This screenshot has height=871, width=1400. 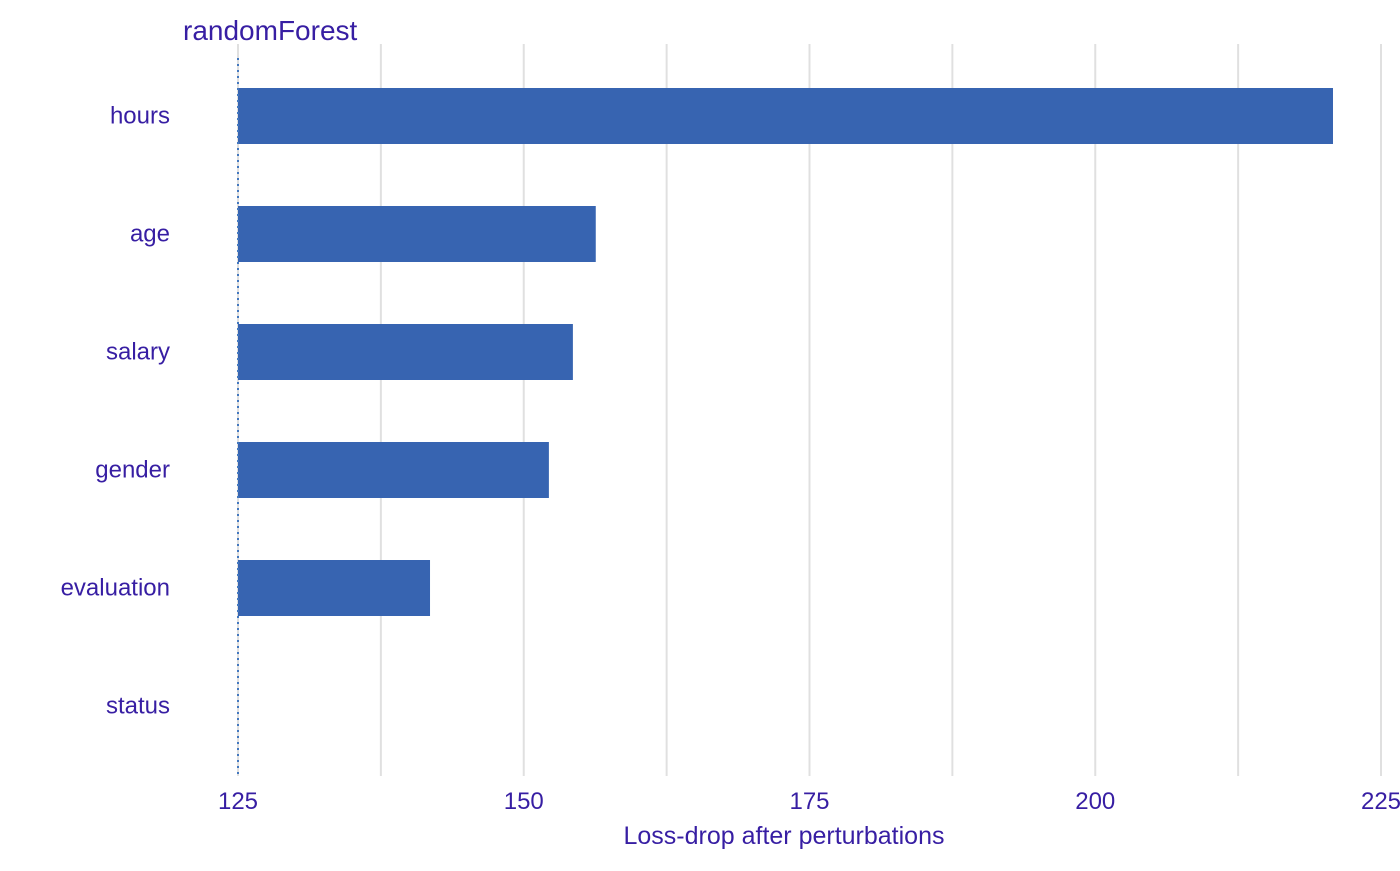 I want to click on y-label-age: age, so click(x=150, y=234).